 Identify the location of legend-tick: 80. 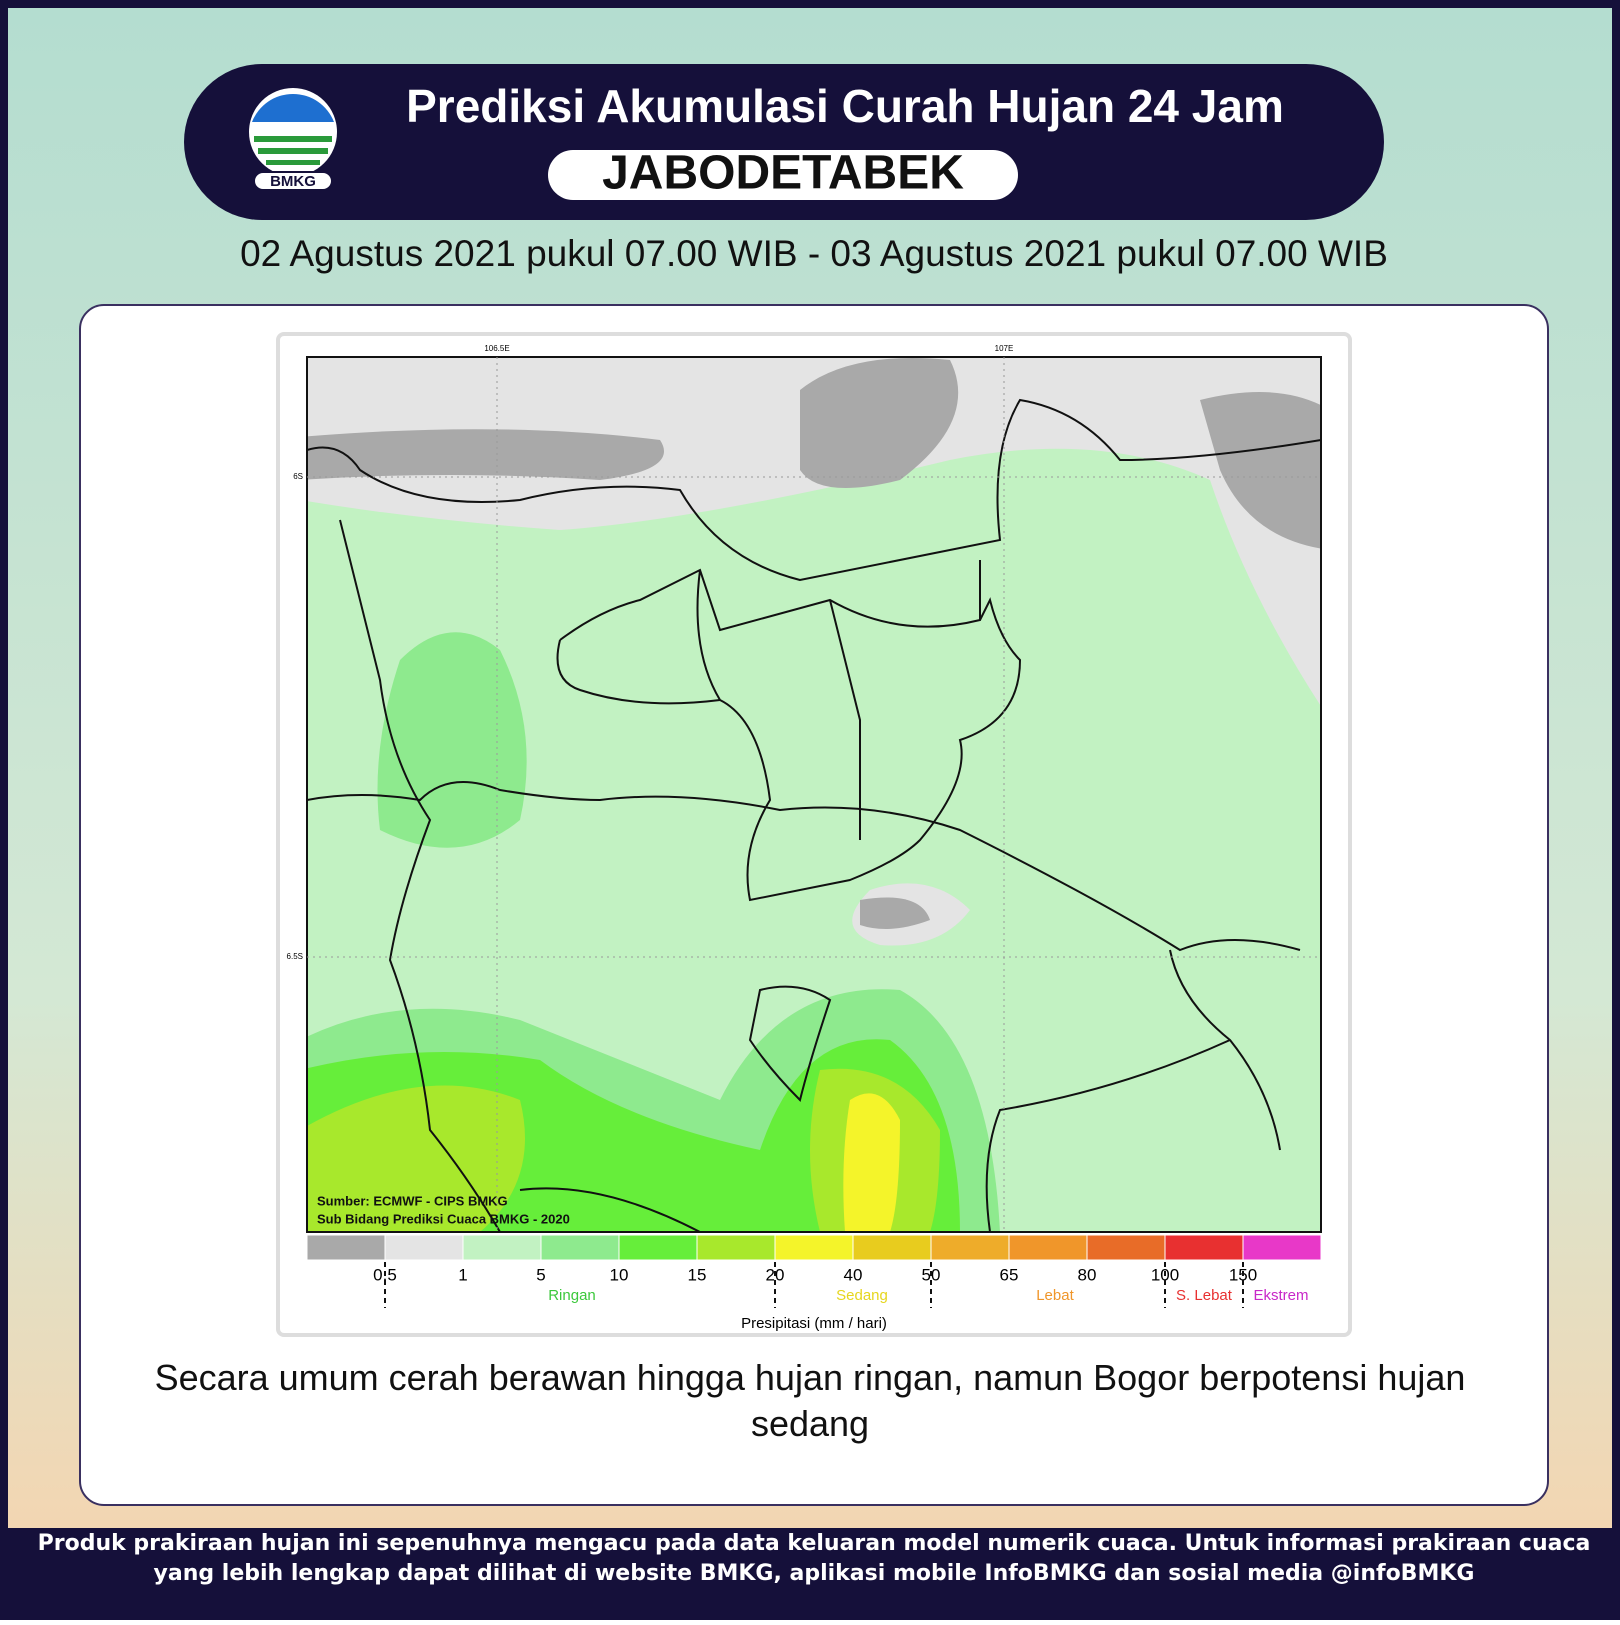
(1087, 1274).